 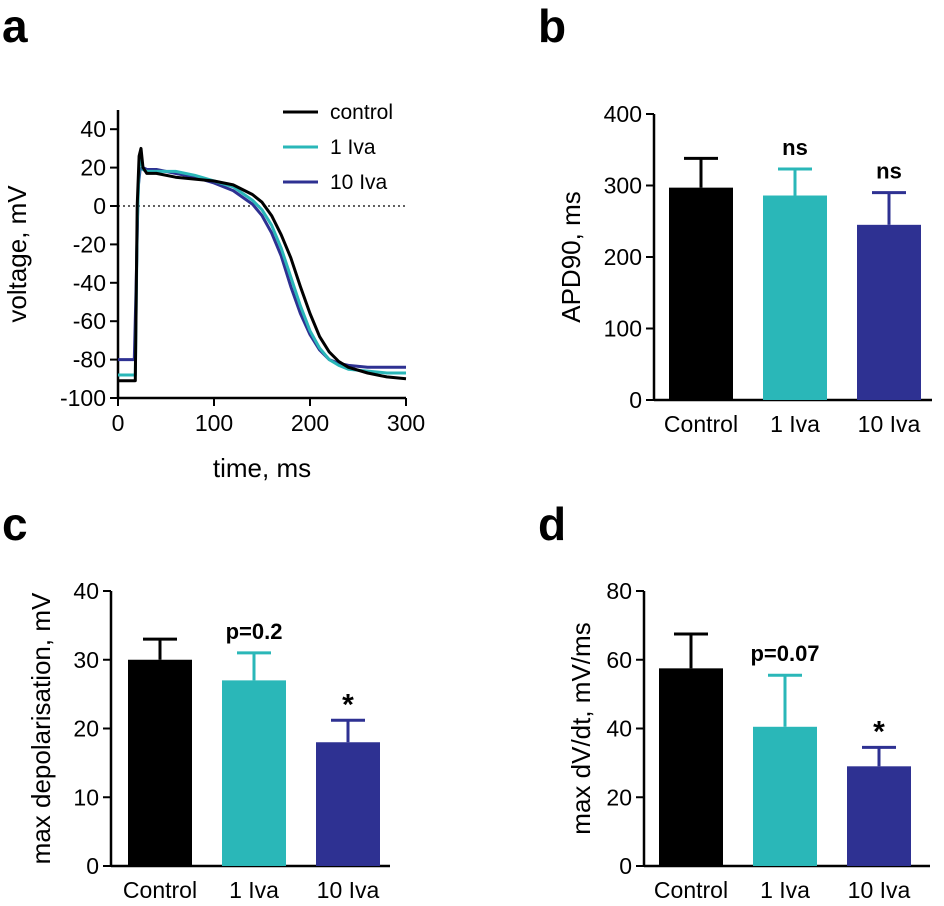 What do you see at coordinates (86, 660) in the screenshot?
I see `y-tick-label: 30` at bounding box center [86, 660].